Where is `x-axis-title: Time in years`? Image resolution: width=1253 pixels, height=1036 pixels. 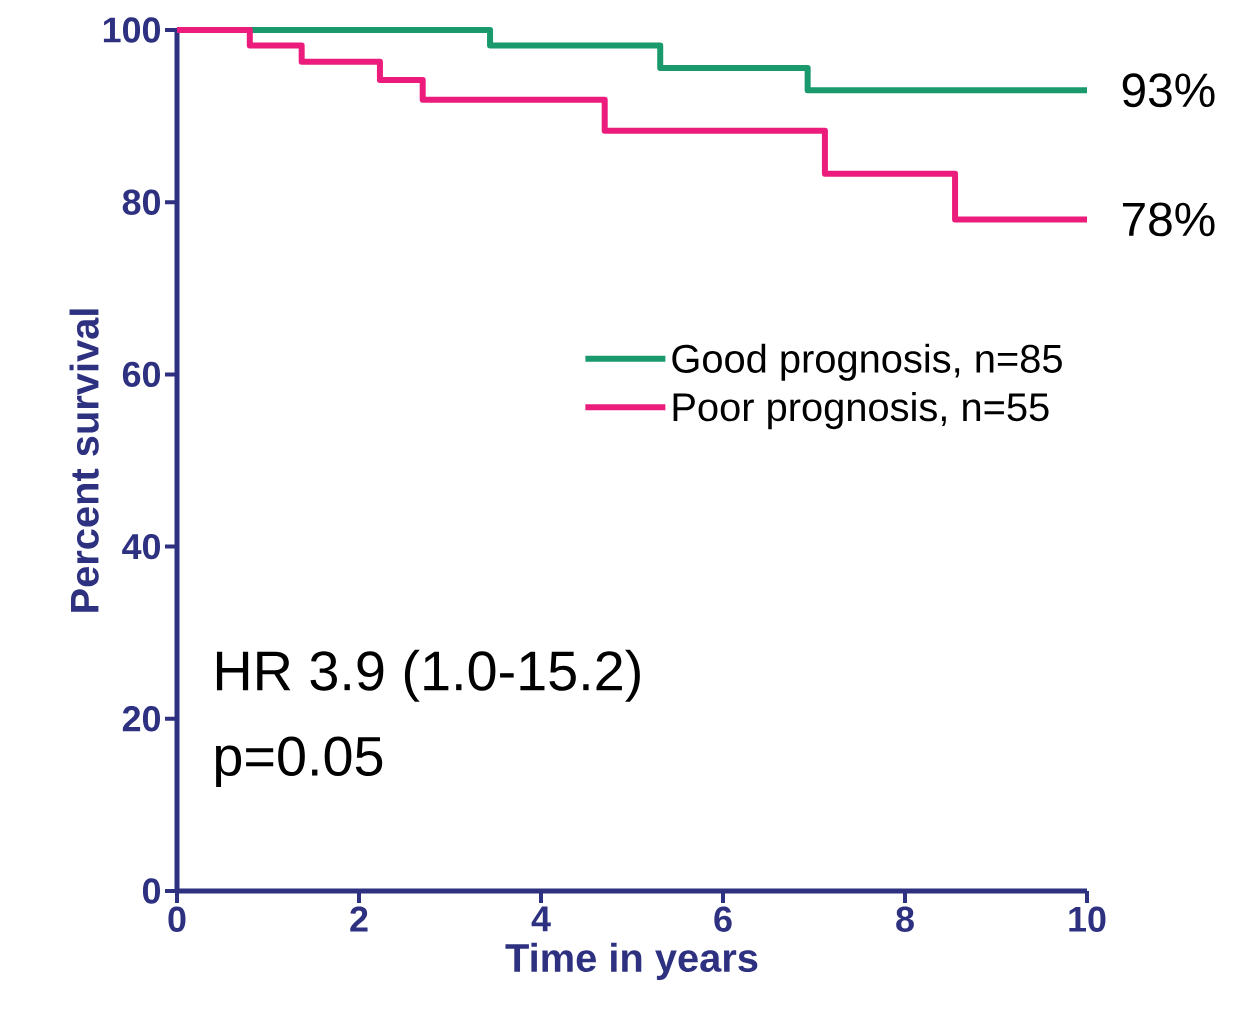 x-axis-title: Time in years is located at coordinates (631, 961).